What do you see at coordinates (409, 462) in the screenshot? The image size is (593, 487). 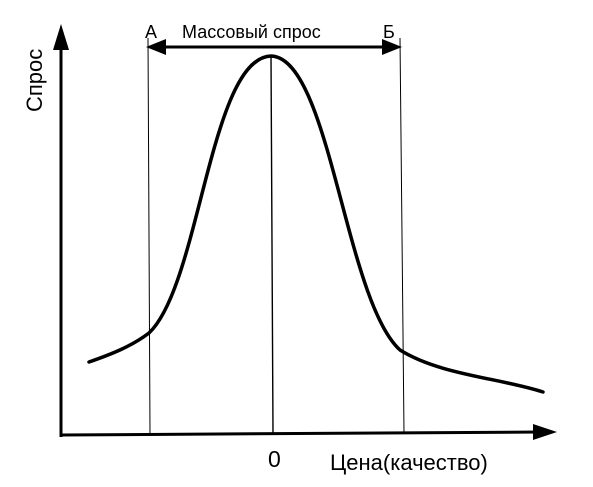 I see `x-axis-label: Цена(качество)` at bounding box center [409, 462].